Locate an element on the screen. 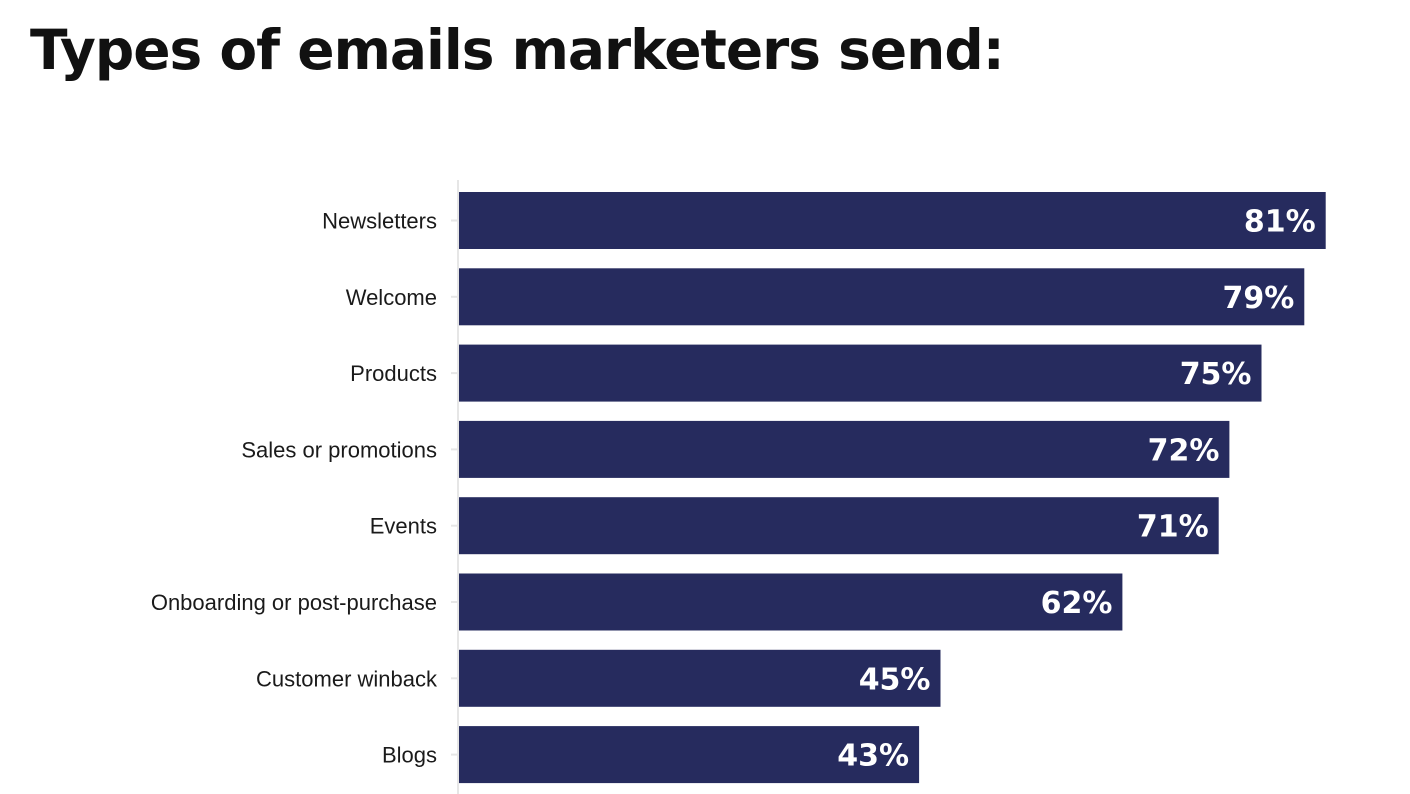 Image resolution: width=1410 pixels, height=794 pixels. value-label: 45% is located at coordinates (895, 679).